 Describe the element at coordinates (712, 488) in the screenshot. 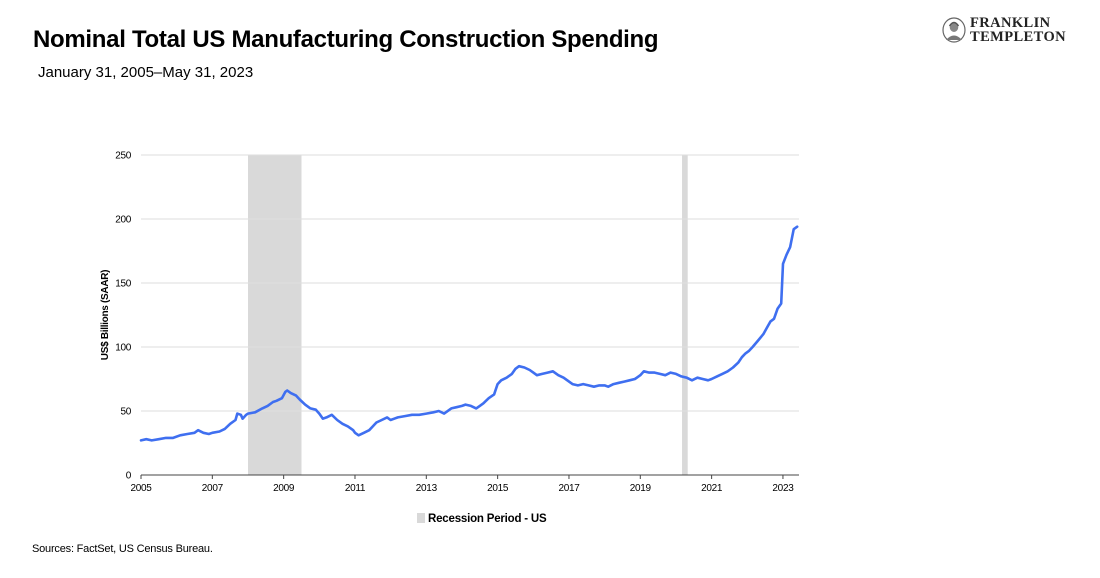

I see `x-tick-label: 2021` at that location.